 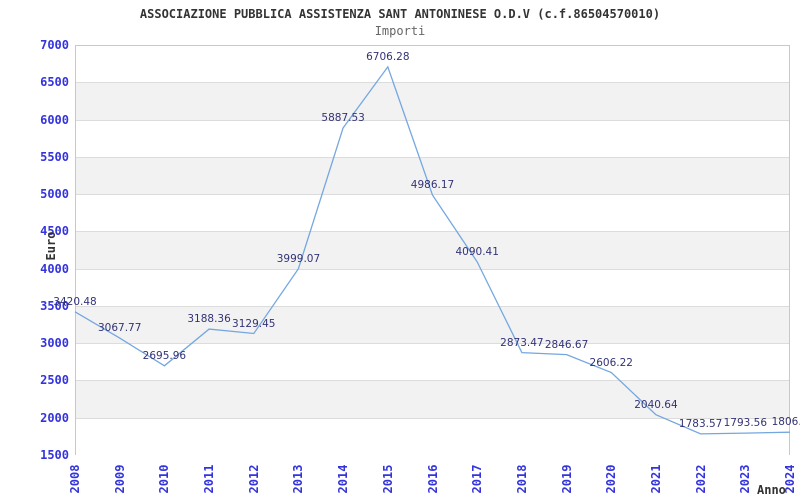 What do you see at coordinates (611, 362) in the screenshot?
I see `data-label: 2606.22` at bounding box center [611, 362].